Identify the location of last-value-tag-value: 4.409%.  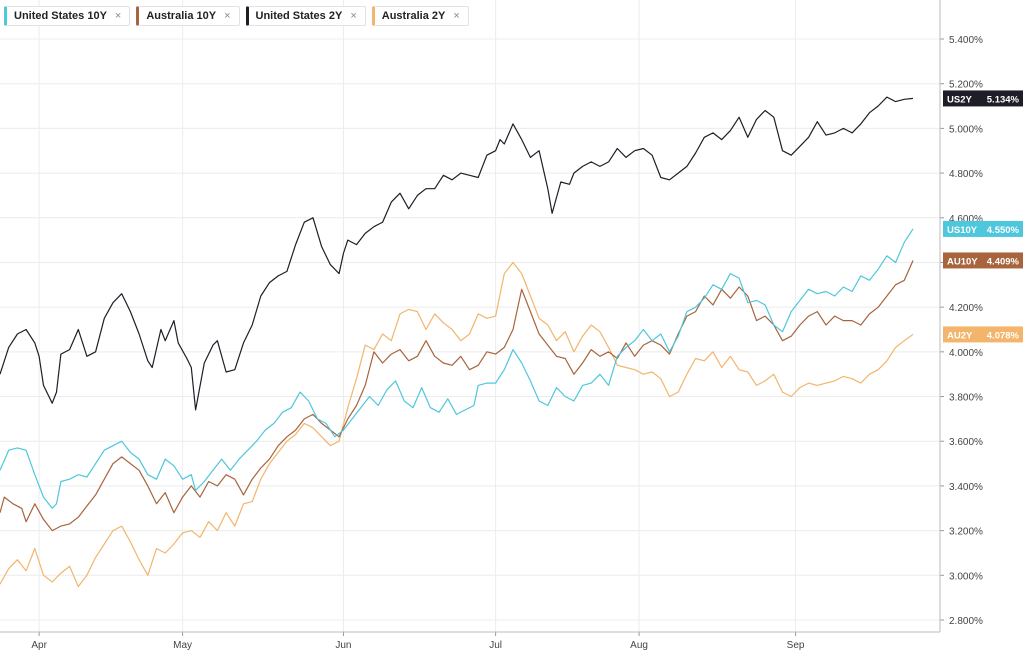
(1003, 261).